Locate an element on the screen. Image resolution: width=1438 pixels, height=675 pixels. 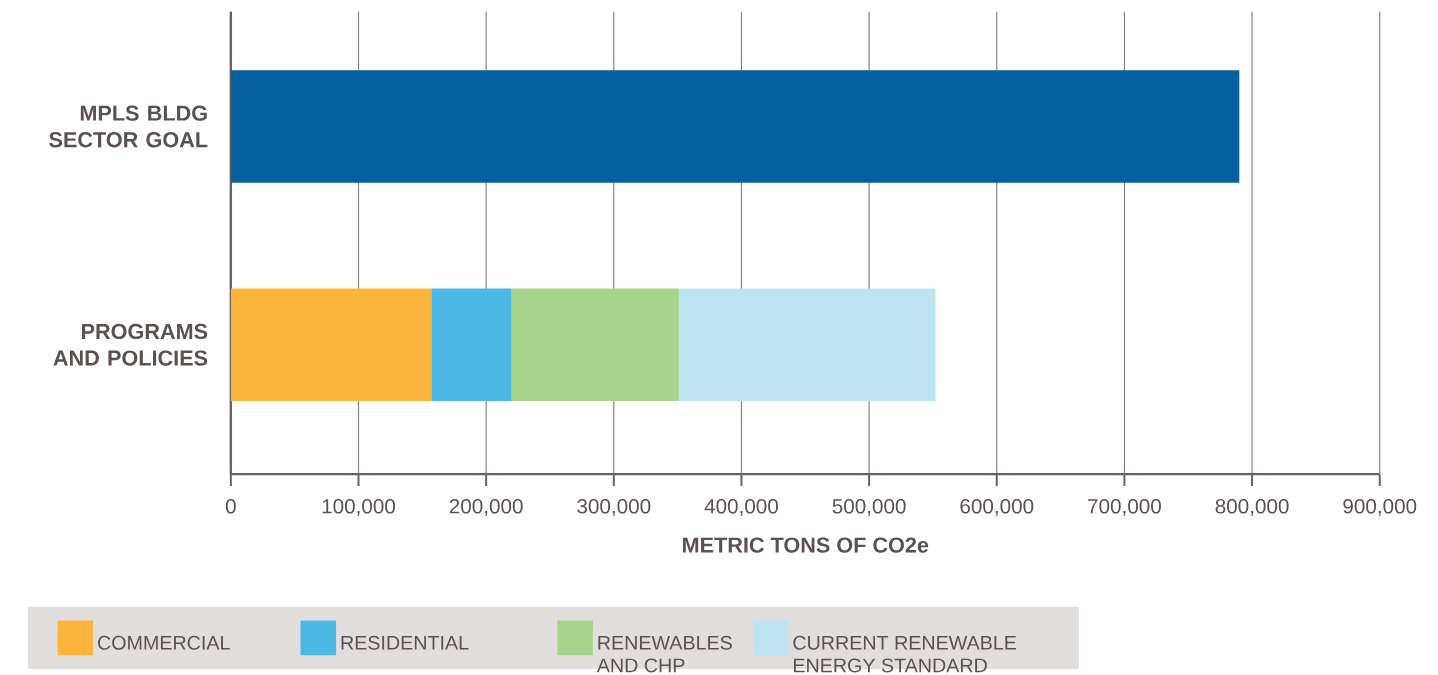
x-tick-label: 100,000 is located at coordinates (359, 508).